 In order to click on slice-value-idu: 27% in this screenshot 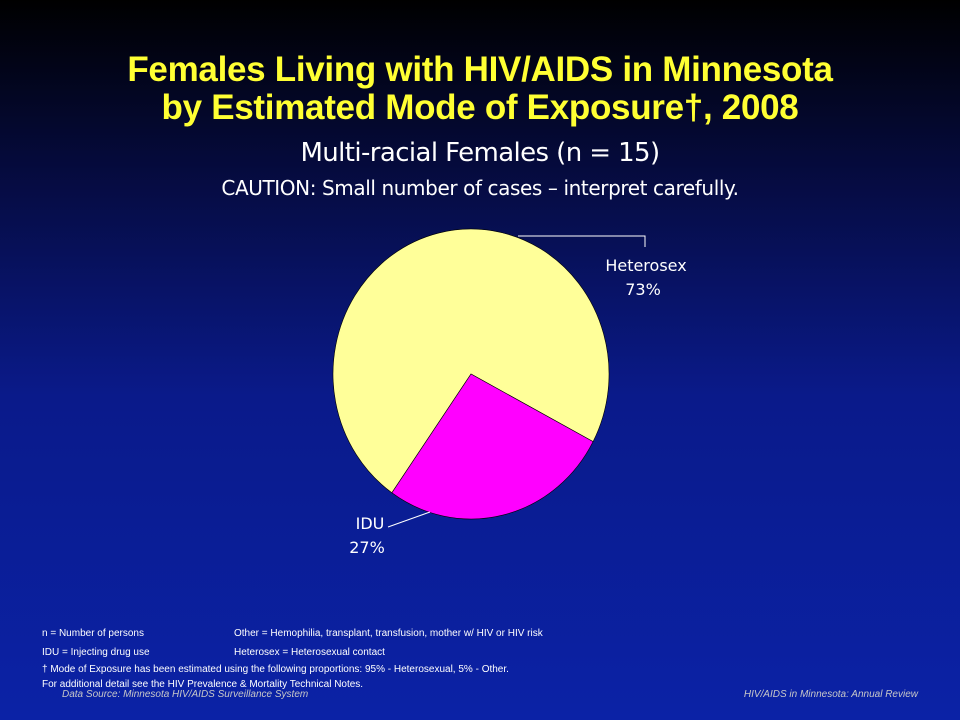, I will do `click(367, 547)`.